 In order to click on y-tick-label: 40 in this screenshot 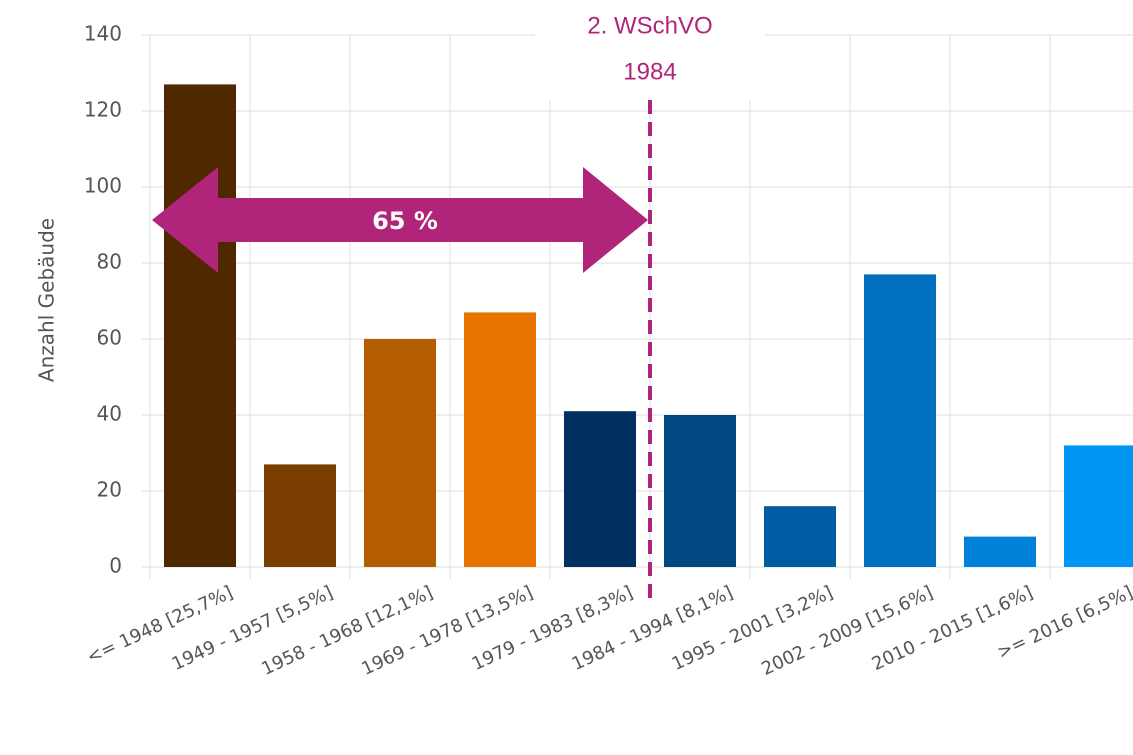, I will do `click(109, 414)`.